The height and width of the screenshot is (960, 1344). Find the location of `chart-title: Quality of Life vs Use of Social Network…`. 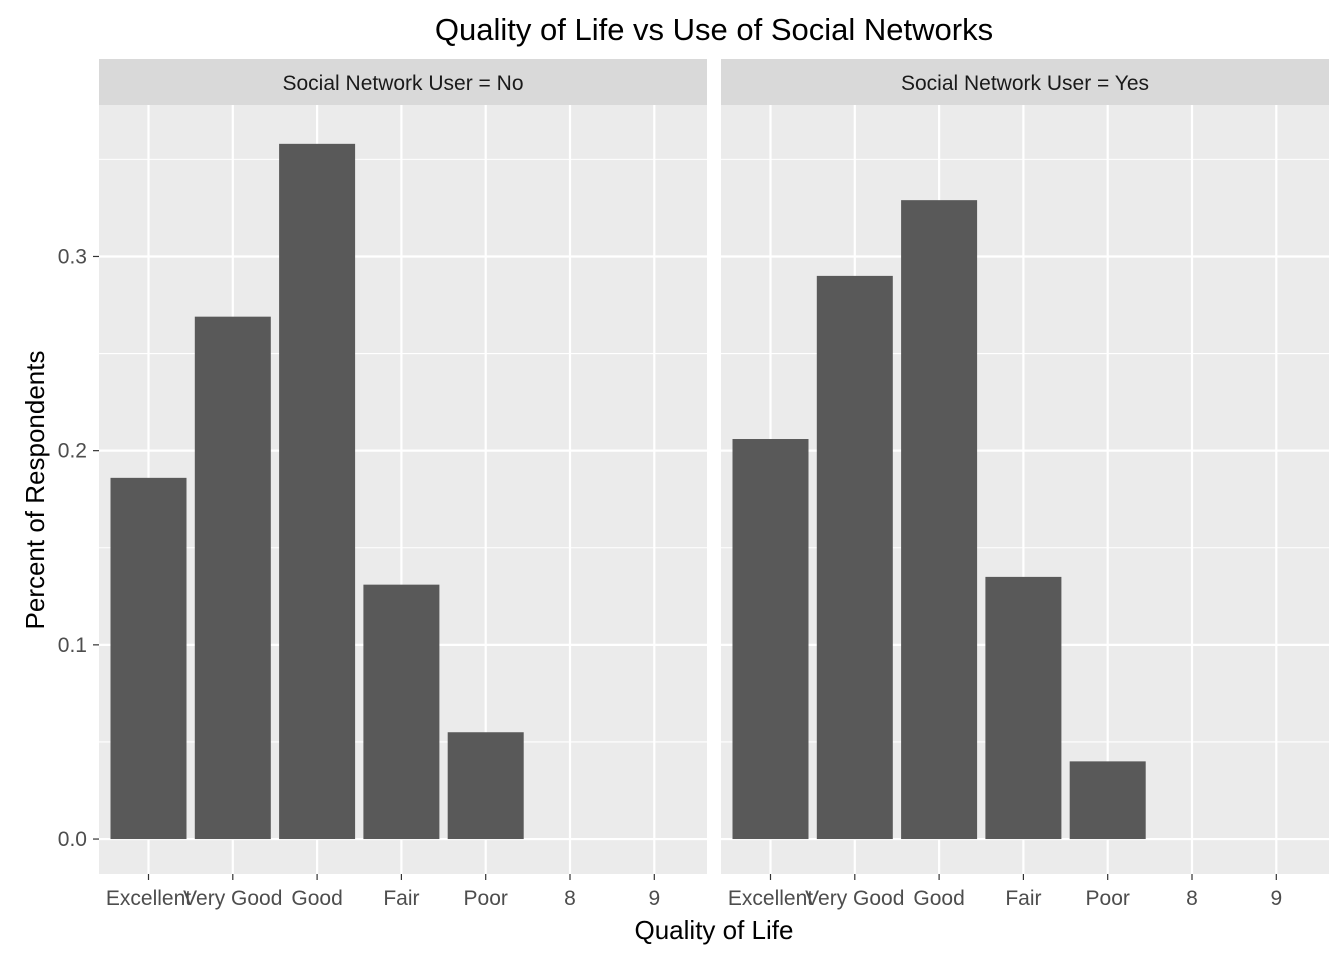

chart-title: Quality of Life vs Use of Social Network… is located at coordinates (714, 29).